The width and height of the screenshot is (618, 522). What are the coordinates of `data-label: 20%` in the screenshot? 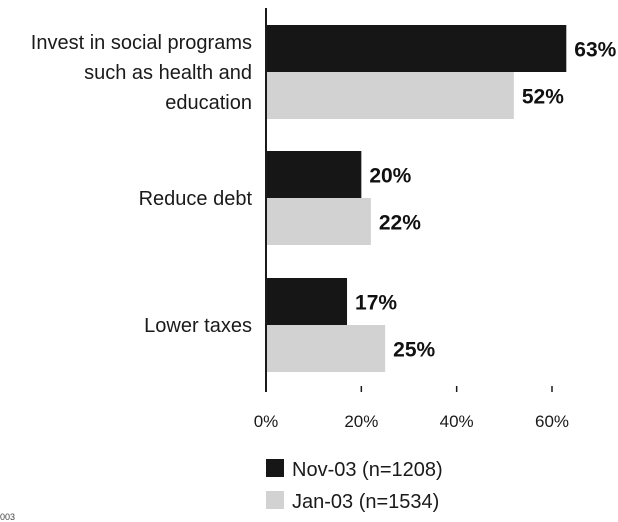 It's located at (390, 176).